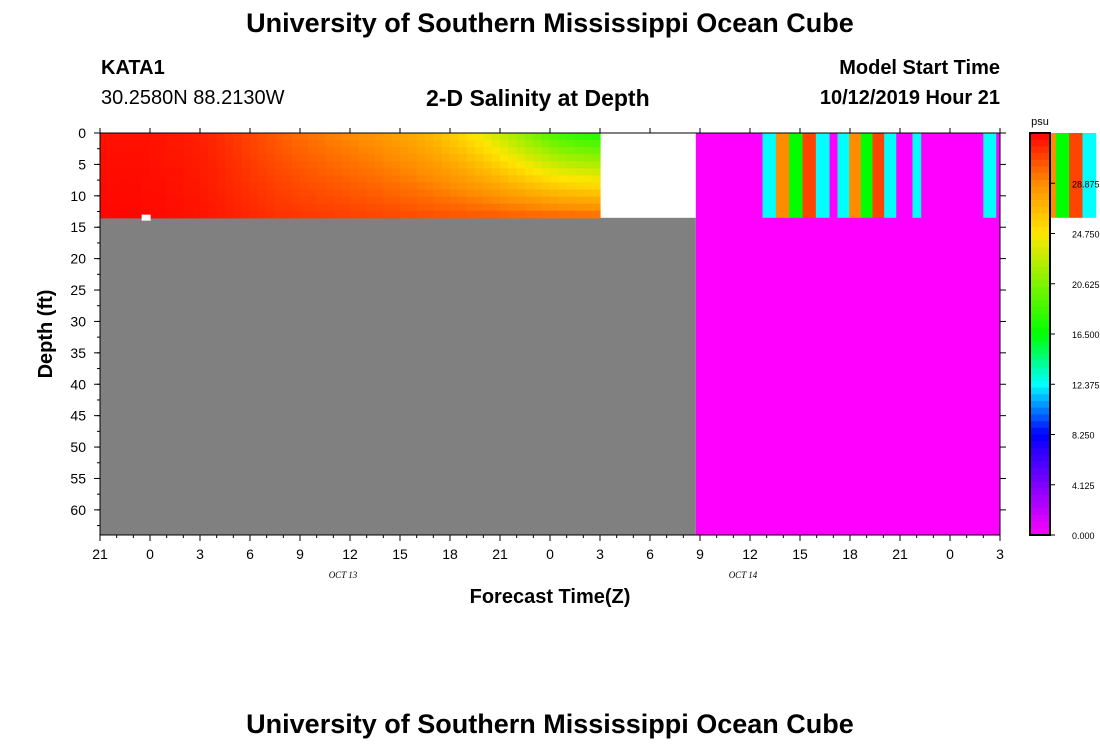 This screenshot has width=1100, height=750. I want to click on y-tick-label: 45, so click(78, 416).